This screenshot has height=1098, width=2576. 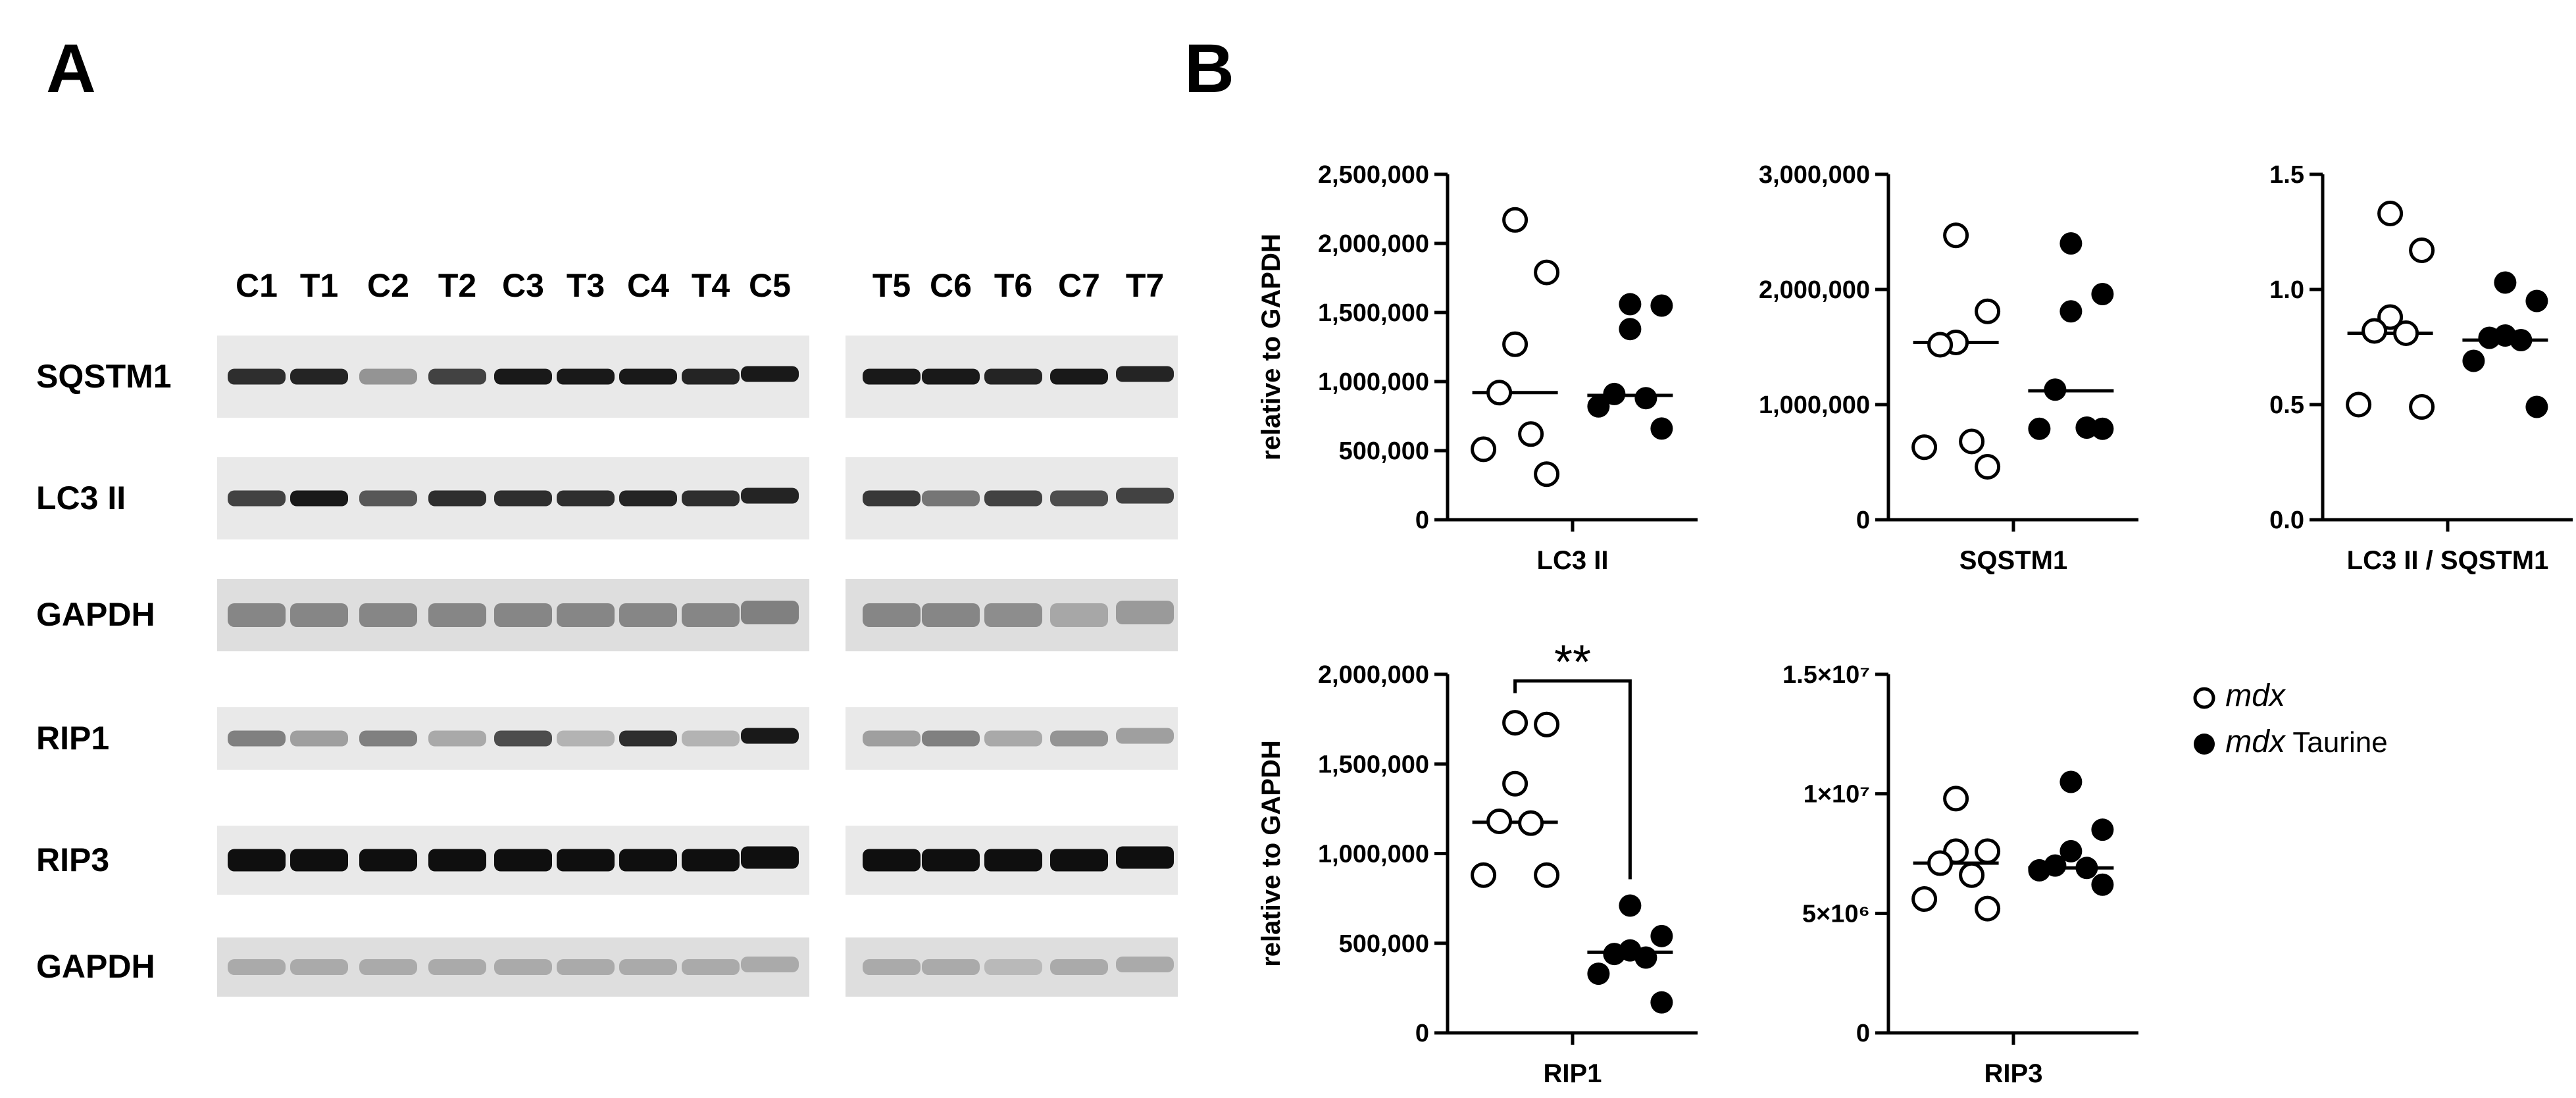 What do you see at coordinates (1384, 451) in the screenshot?
I see `y-tick-label: 500,000` at bounding box center [1384, 451].